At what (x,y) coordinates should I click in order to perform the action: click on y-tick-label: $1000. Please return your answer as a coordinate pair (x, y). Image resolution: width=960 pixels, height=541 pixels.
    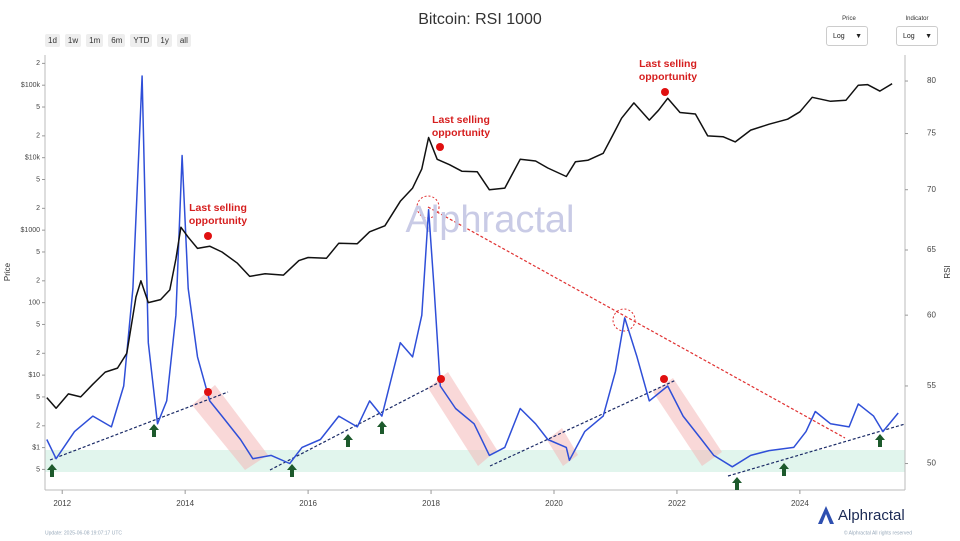
    Looking at the image, I should click on (31, 230).